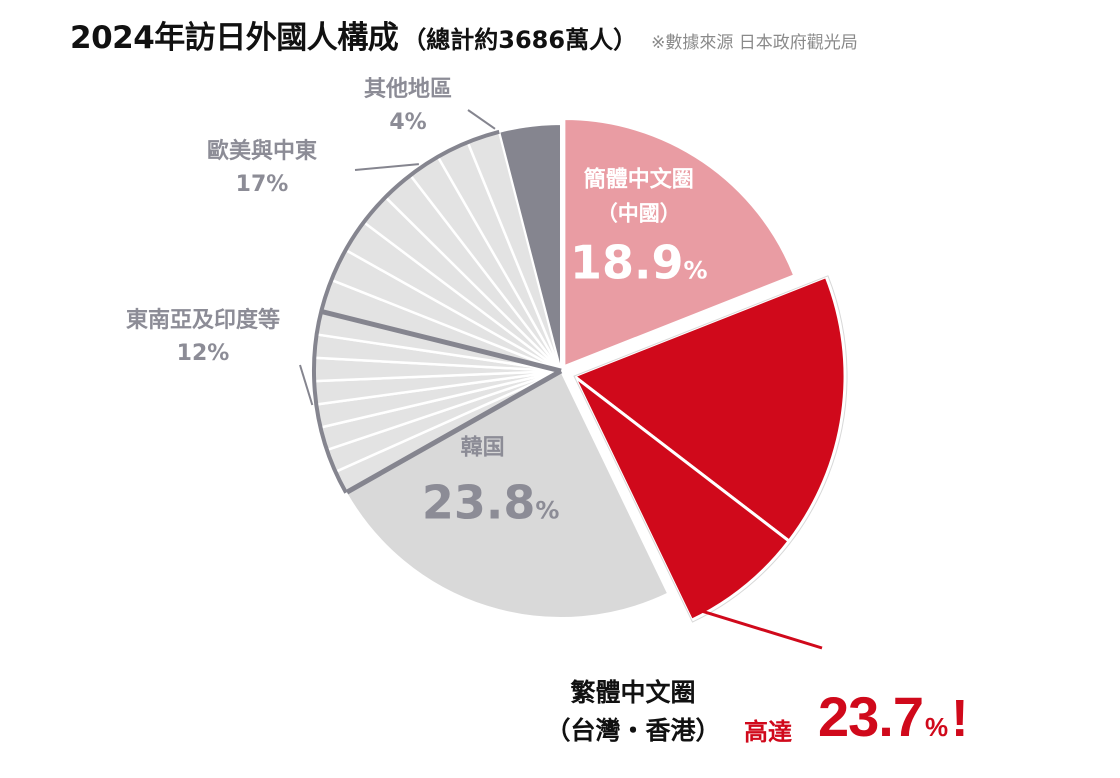 This screenshot has height=778, width=1120. Describe the element at coordinates (407, 122) in the screenshot. I see `slice-label-other-value: 4%` at that location.